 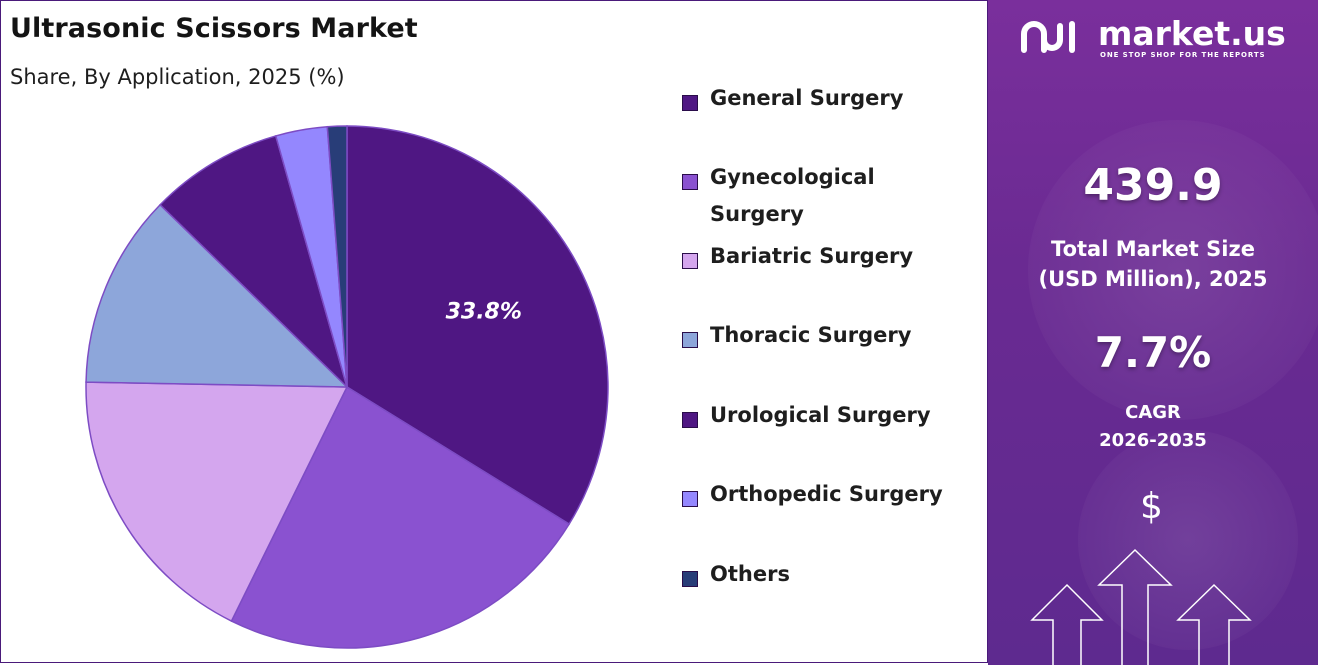 I want to click on legend-item-orthopedic-surgery: Orthopedic Surgery, so click(x=826, y=497).